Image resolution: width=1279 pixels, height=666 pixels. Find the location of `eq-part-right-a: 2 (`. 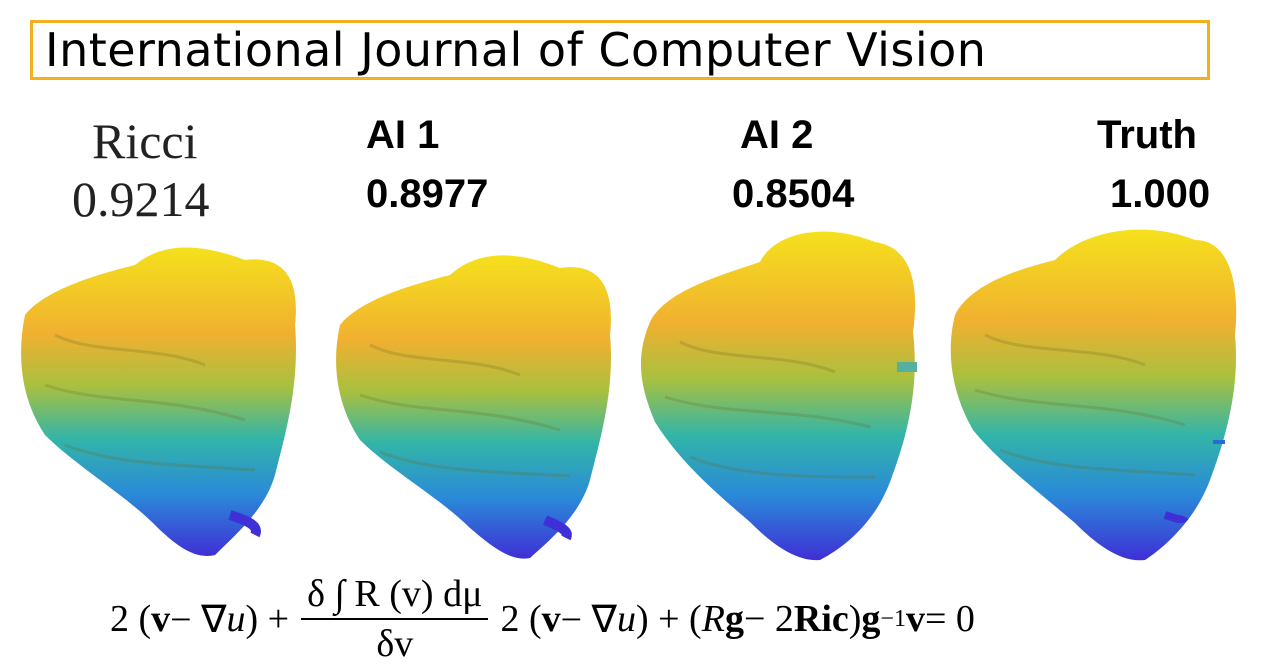

eq-part-right-a: 2 ( is located at coordinates (521, 619).